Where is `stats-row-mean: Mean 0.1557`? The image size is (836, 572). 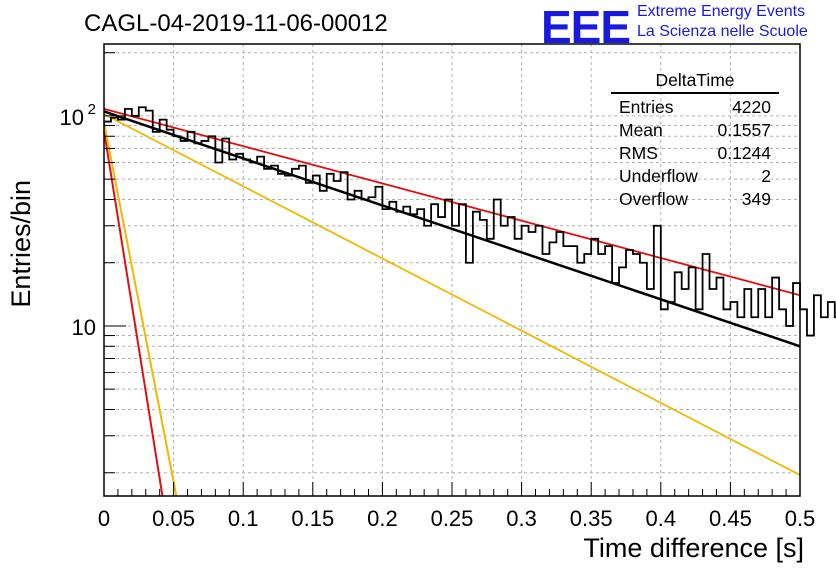 stats-row-mean: Mean 0.1557 is located at coordinates (695, 130).